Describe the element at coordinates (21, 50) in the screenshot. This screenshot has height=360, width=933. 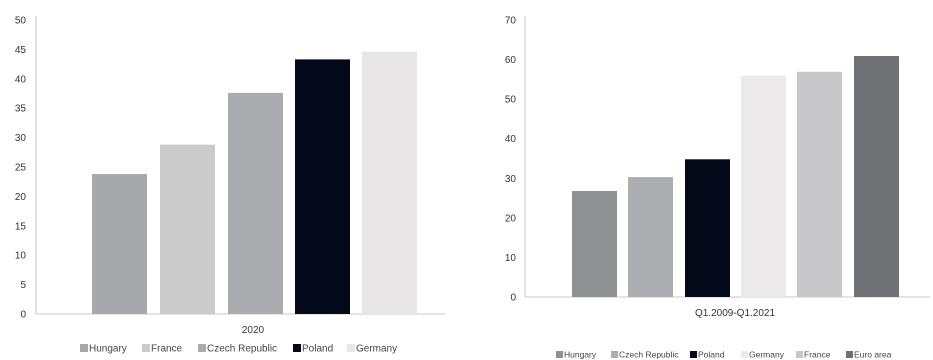
I see `y-tick-label: 45` at that location.